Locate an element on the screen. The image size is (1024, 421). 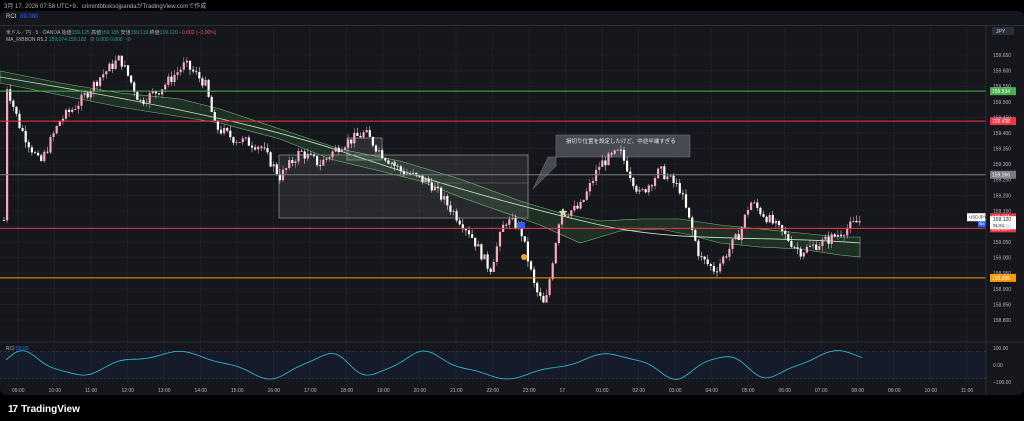
time-tick-label: 18:00 is located at coordinates (347, 391).